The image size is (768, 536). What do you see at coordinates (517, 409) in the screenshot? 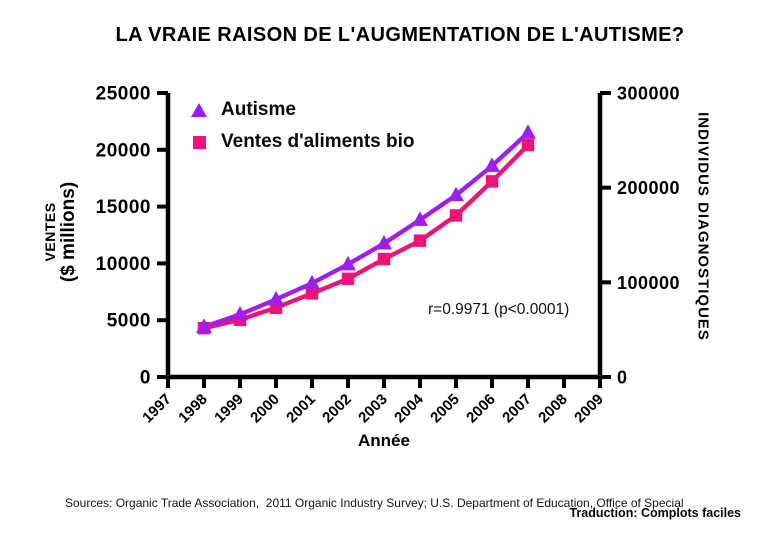
I see `x-tick-label: 2007` at bounding box center [517, 409].